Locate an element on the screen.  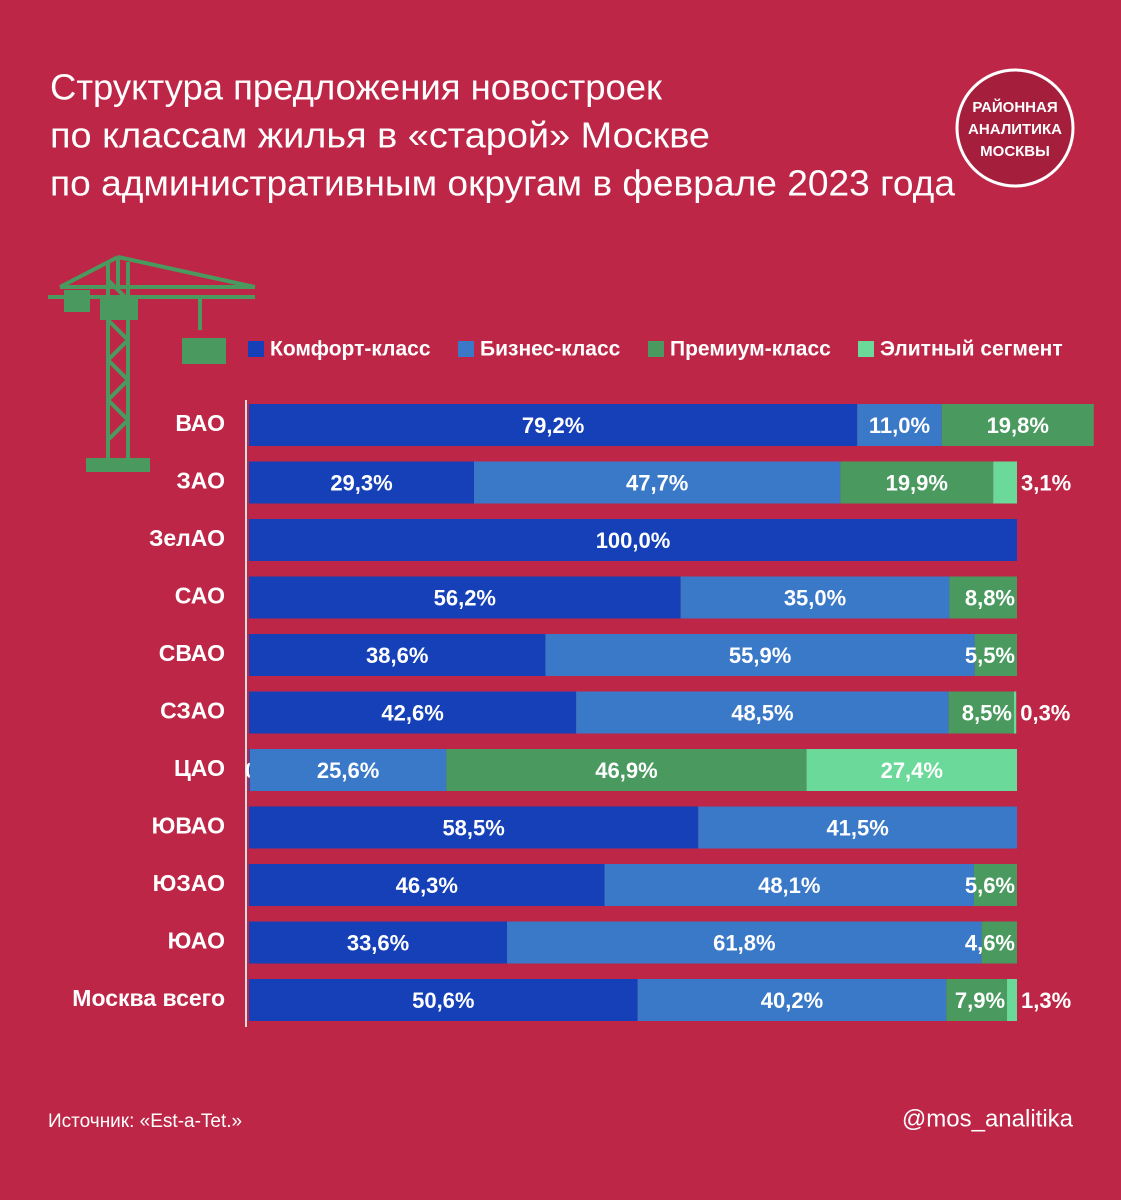
value-label: 55,9% is located at coordinates (760, 655).